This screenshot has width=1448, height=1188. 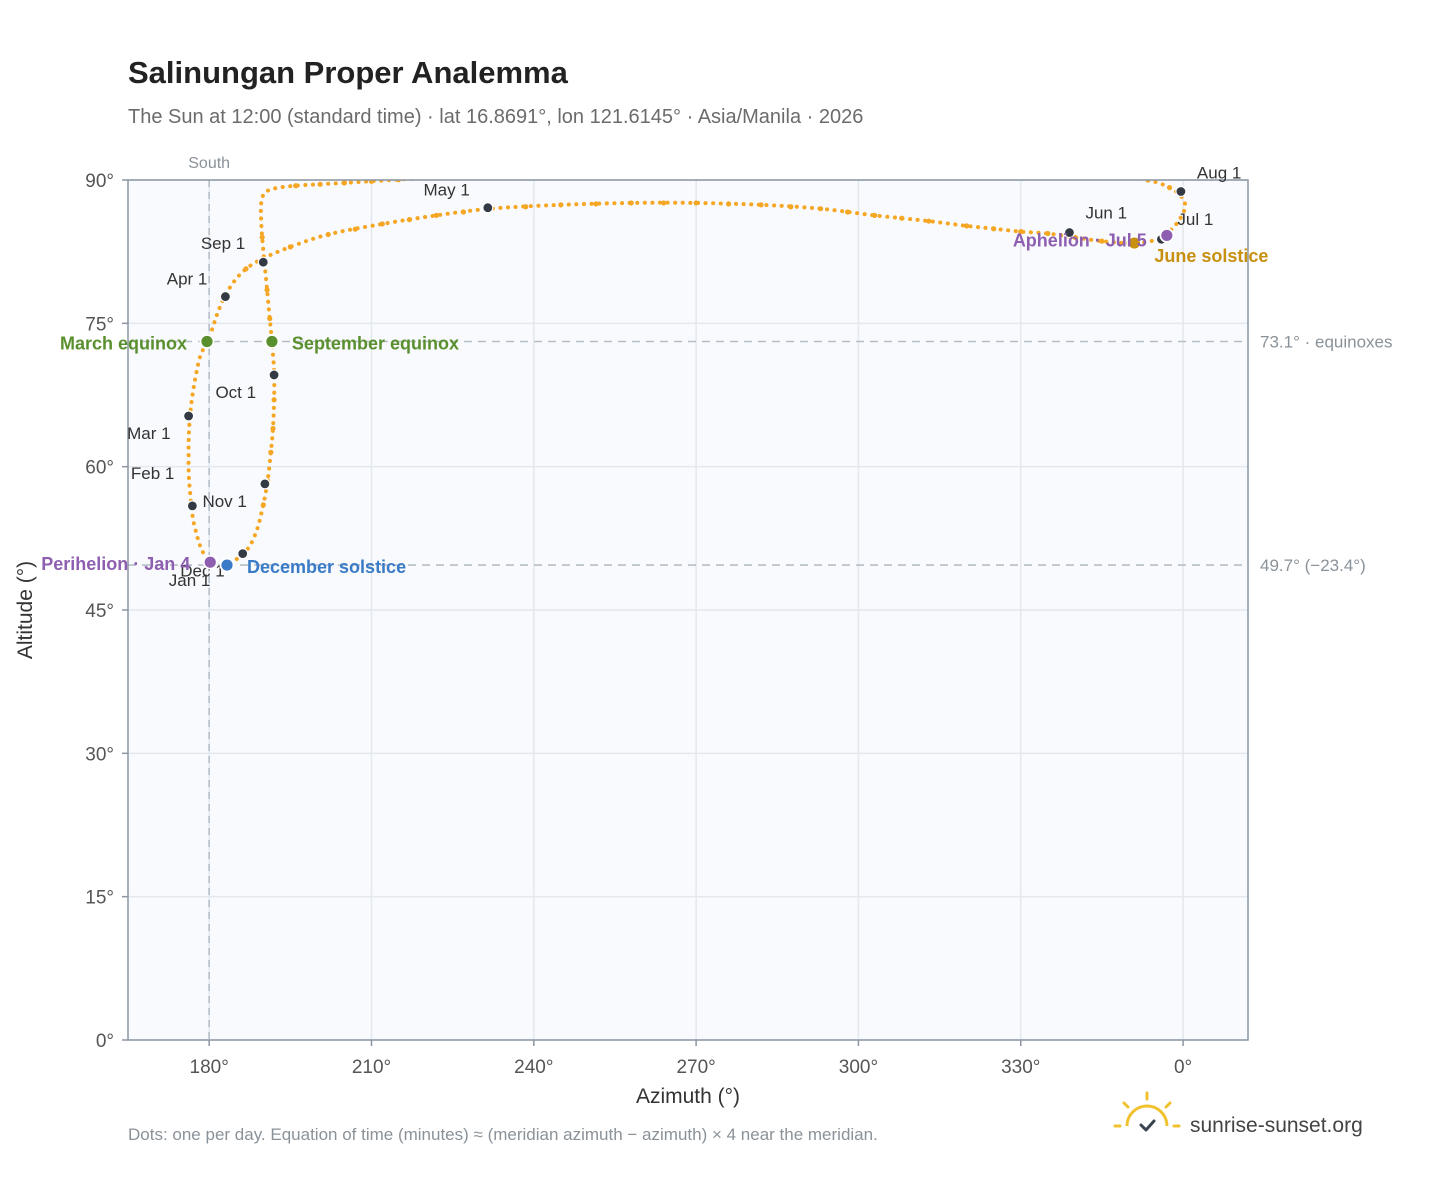 I want to click on event-marker-label: Perihelion · Jan 4, so click(x=115, y=564).